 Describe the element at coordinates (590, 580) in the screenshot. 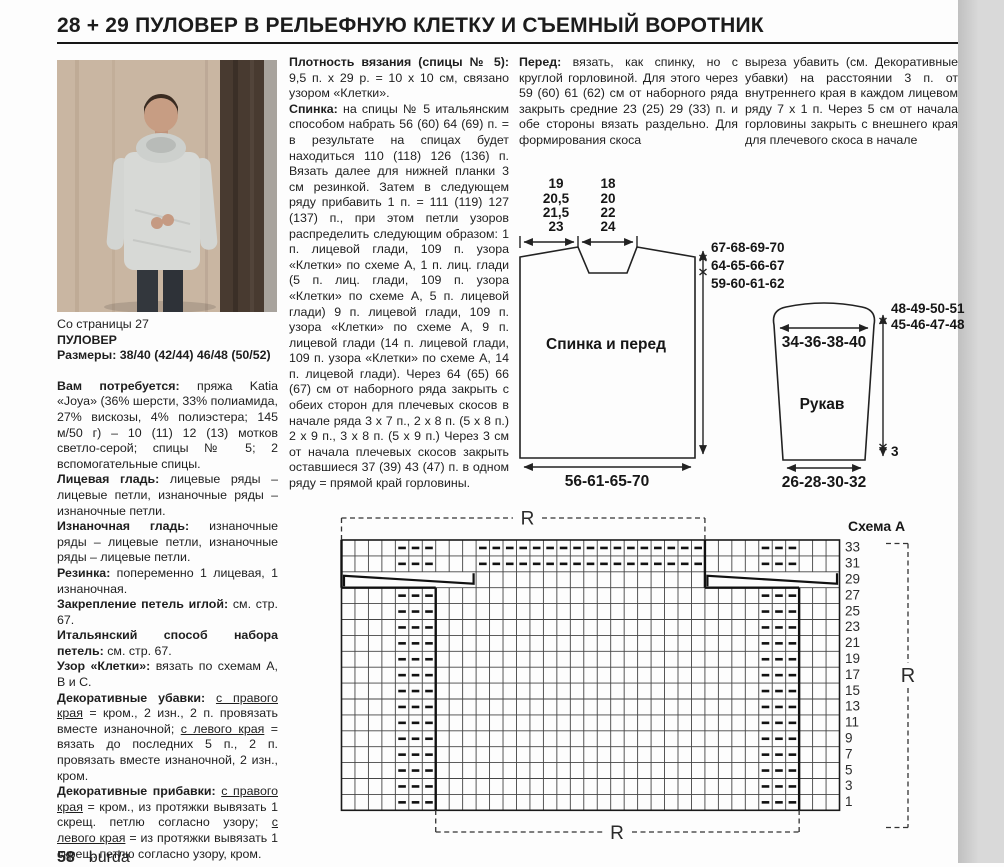

I see `chart-cable-symbols` at that location.